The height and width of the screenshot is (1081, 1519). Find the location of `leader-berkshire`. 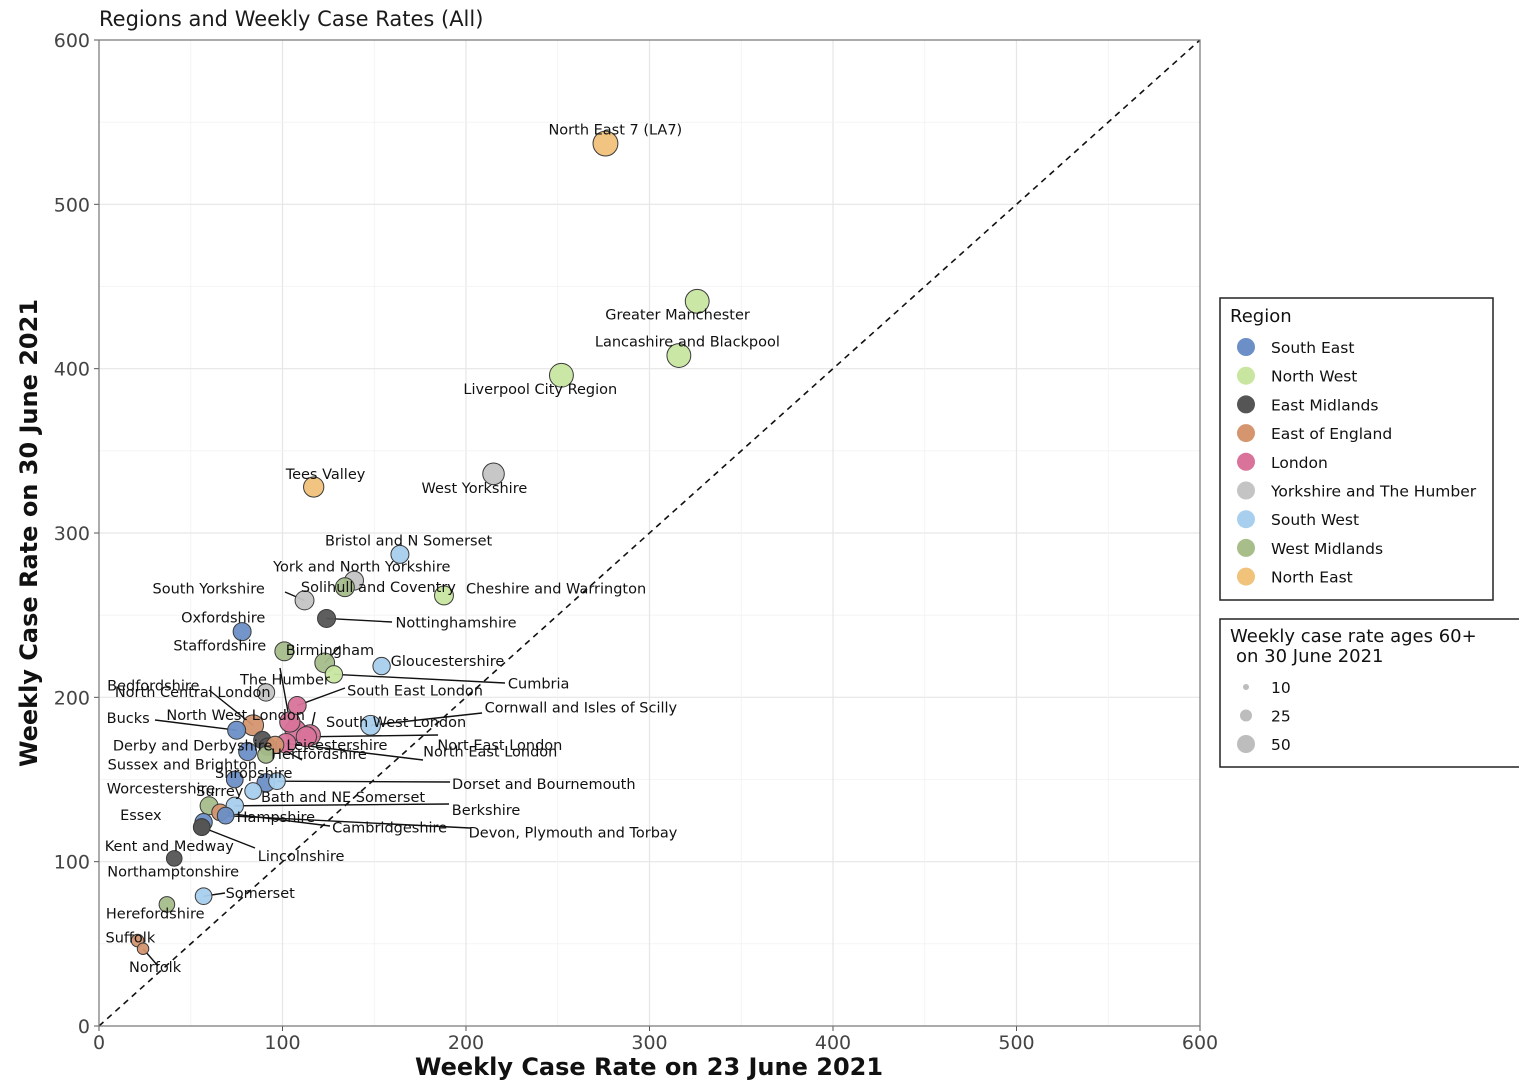

leader-berkshire is located at coordinates (342, 805).